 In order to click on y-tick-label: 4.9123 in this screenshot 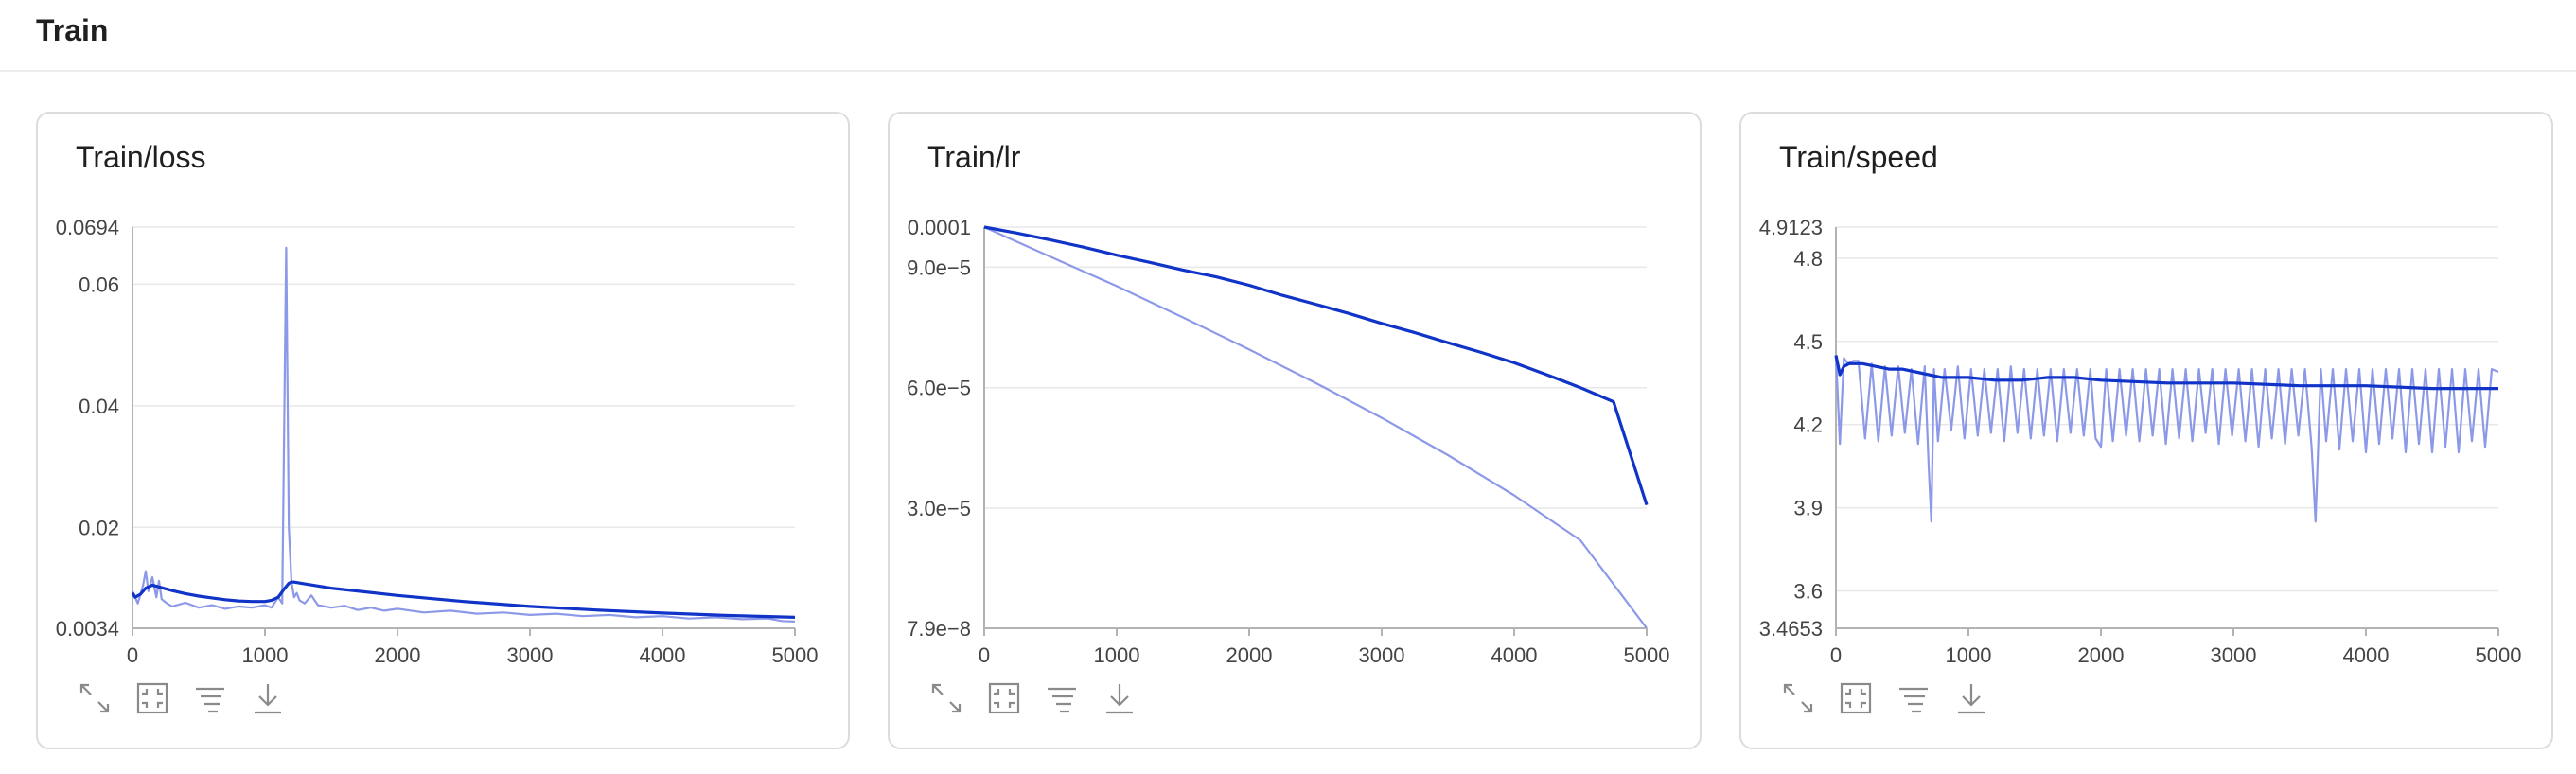, I will do `click(1791, 227)`.